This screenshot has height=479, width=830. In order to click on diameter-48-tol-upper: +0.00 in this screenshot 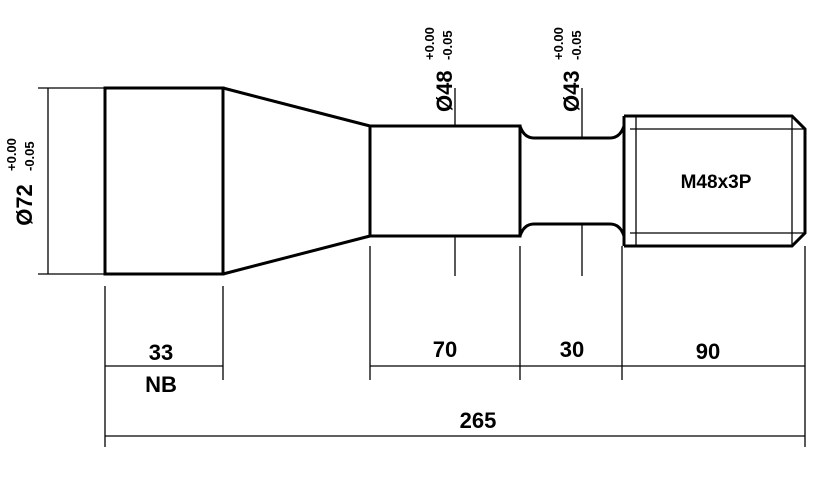, I will do `click(429, 43)`.